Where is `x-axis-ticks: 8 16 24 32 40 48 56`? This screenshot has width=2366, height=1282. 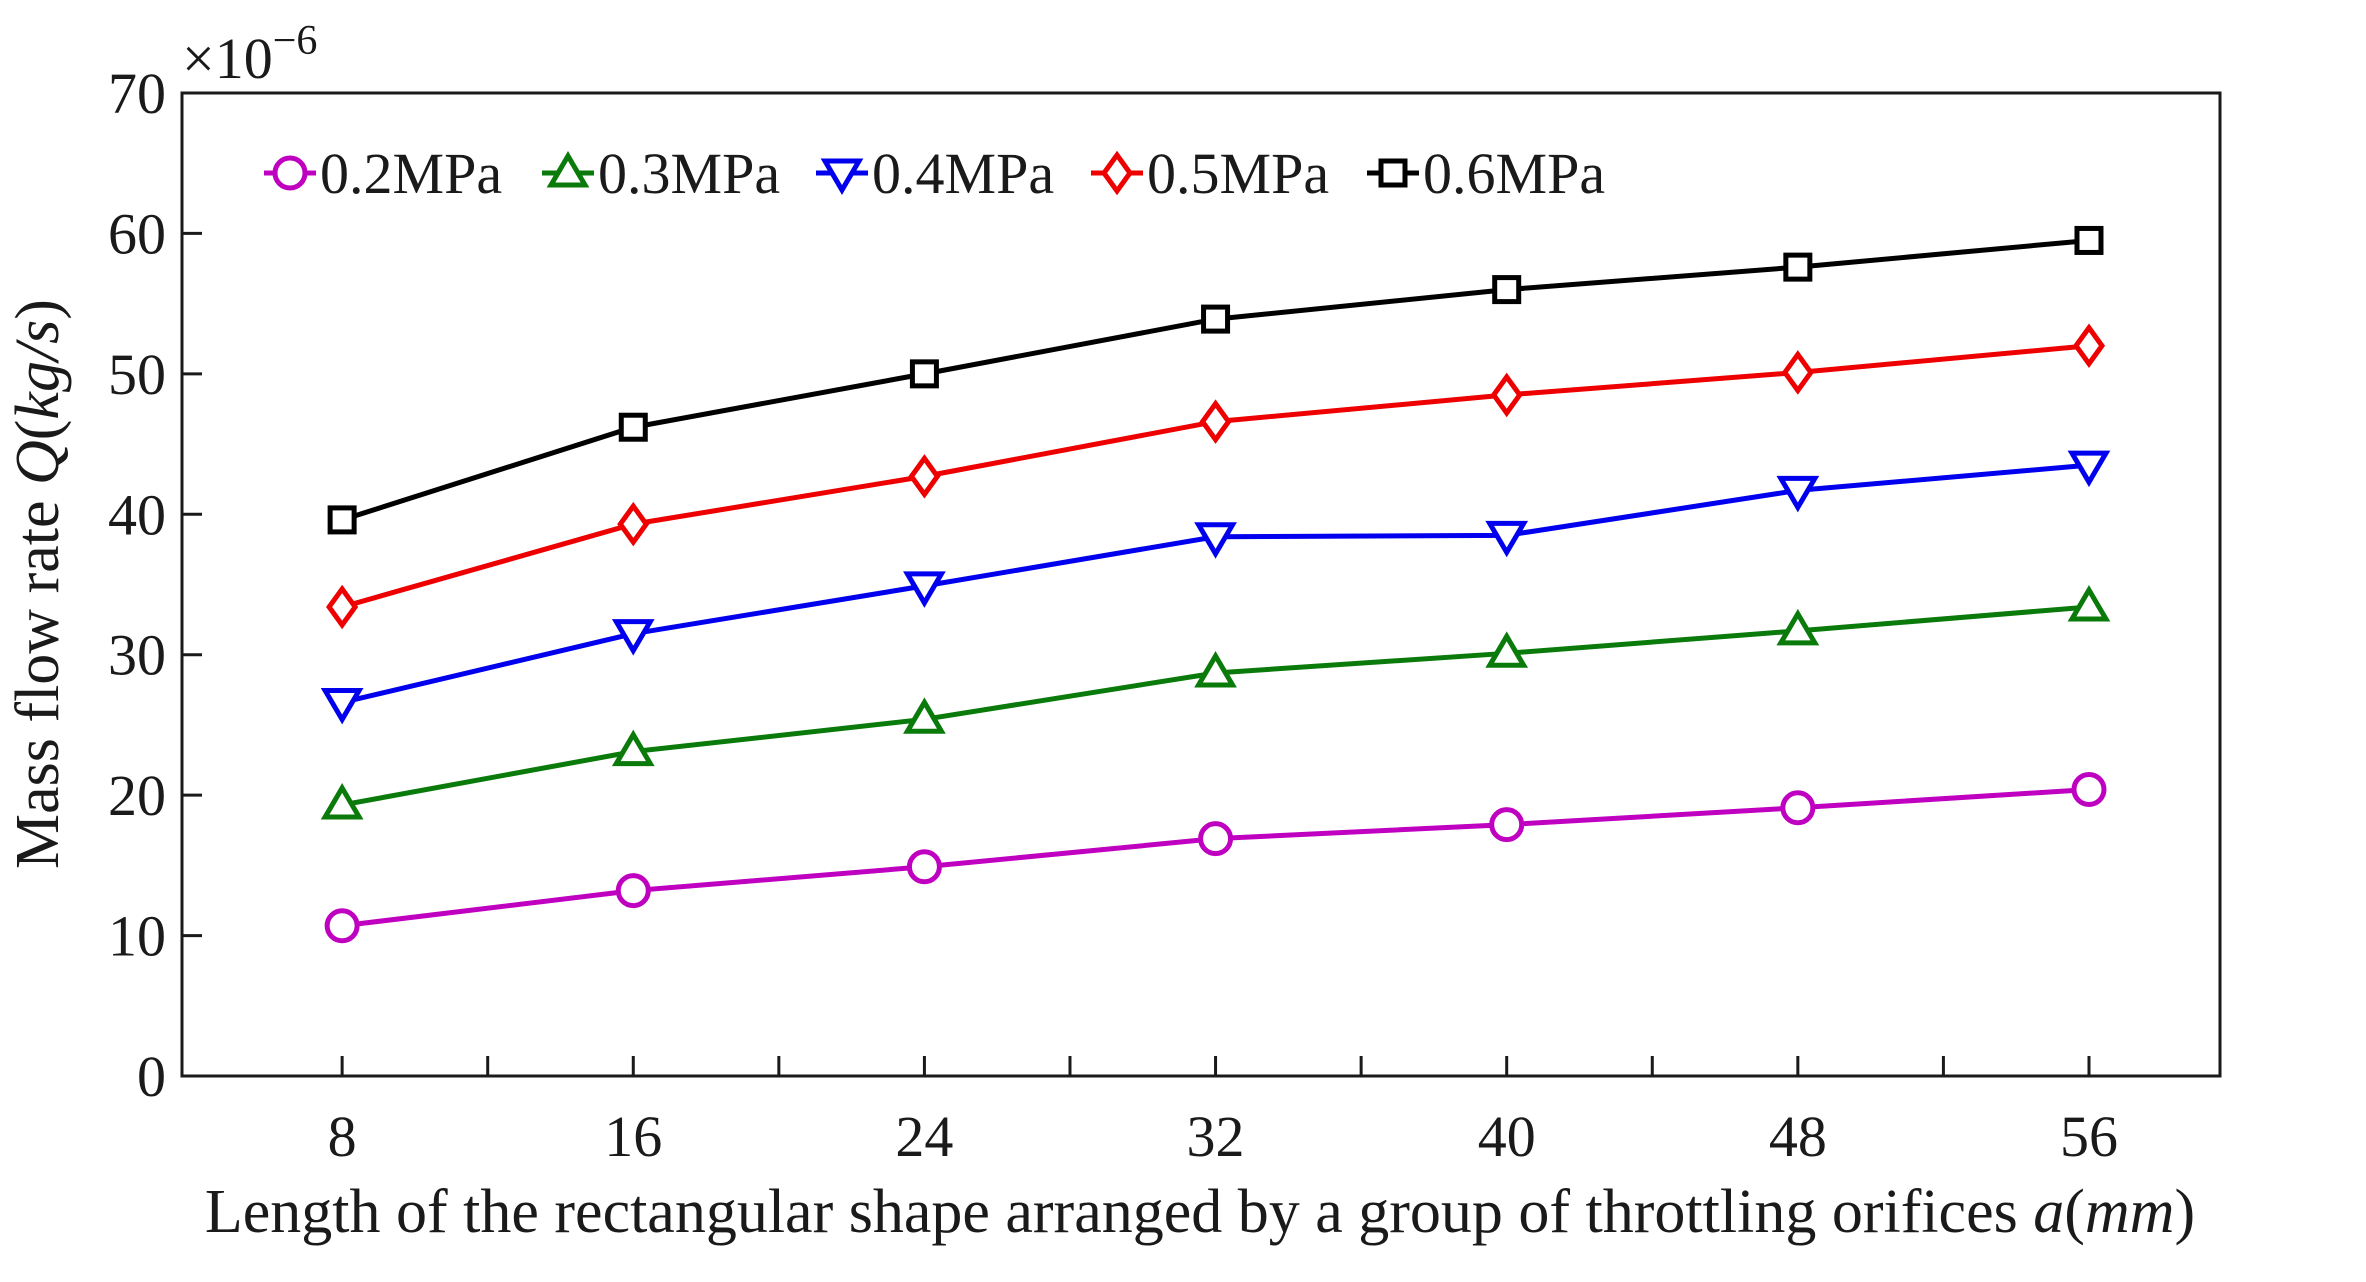
x-axis-ticks: 8 16 24 32 40 48 56 is located at coordinates (1223, 1112).